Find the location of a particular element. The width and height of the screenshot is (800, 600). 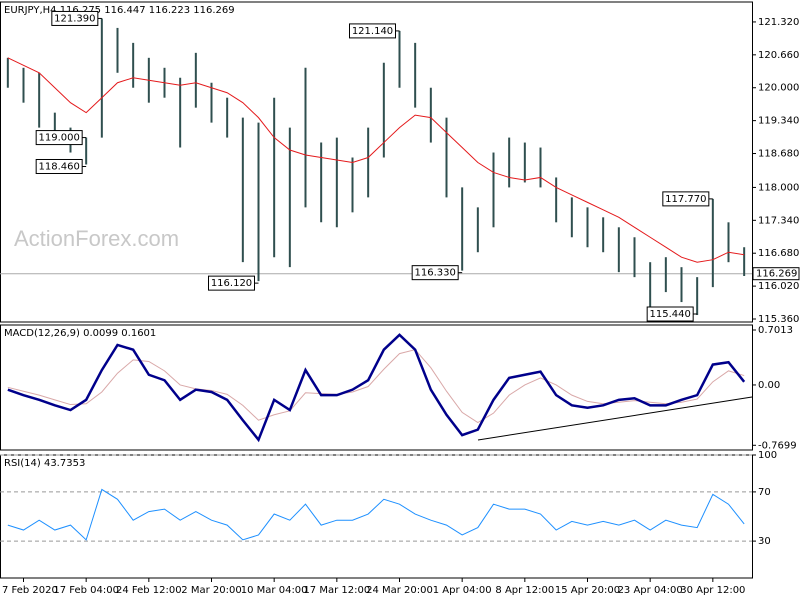

annotation-label: 121.140 is located at coordinates (372, 31).